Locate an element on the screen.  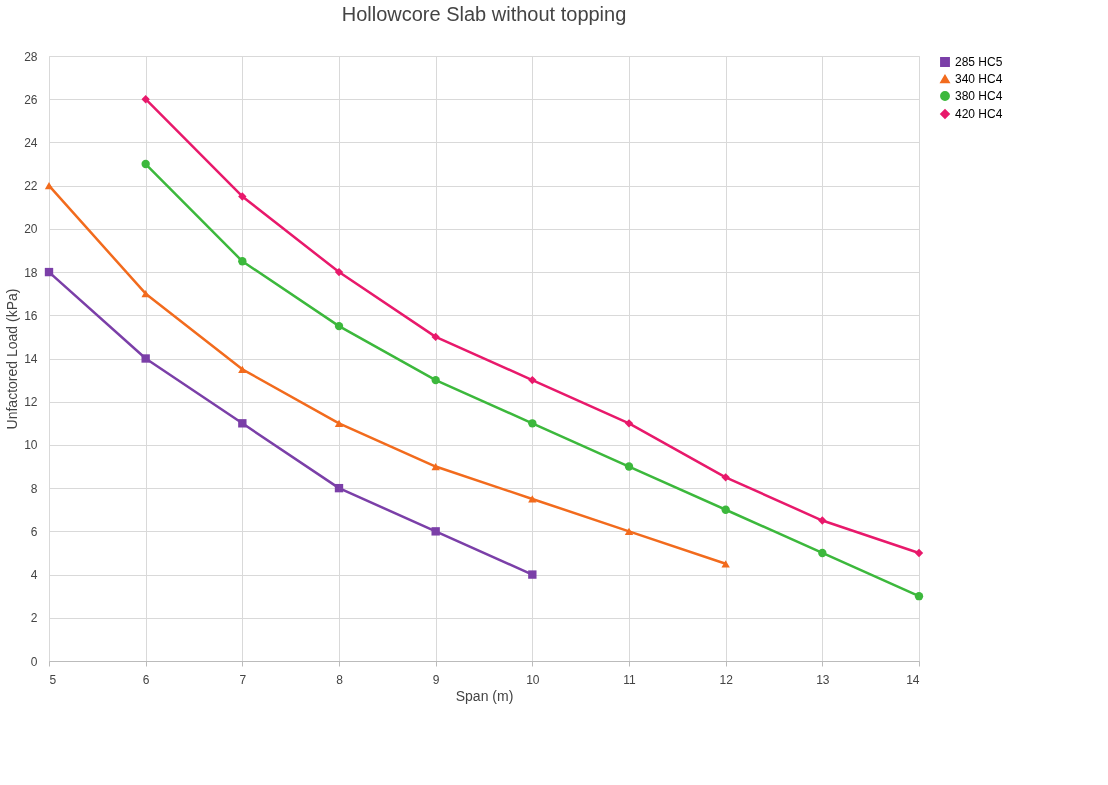
y-tick-label: 8 is located at coordinates (34, 488).